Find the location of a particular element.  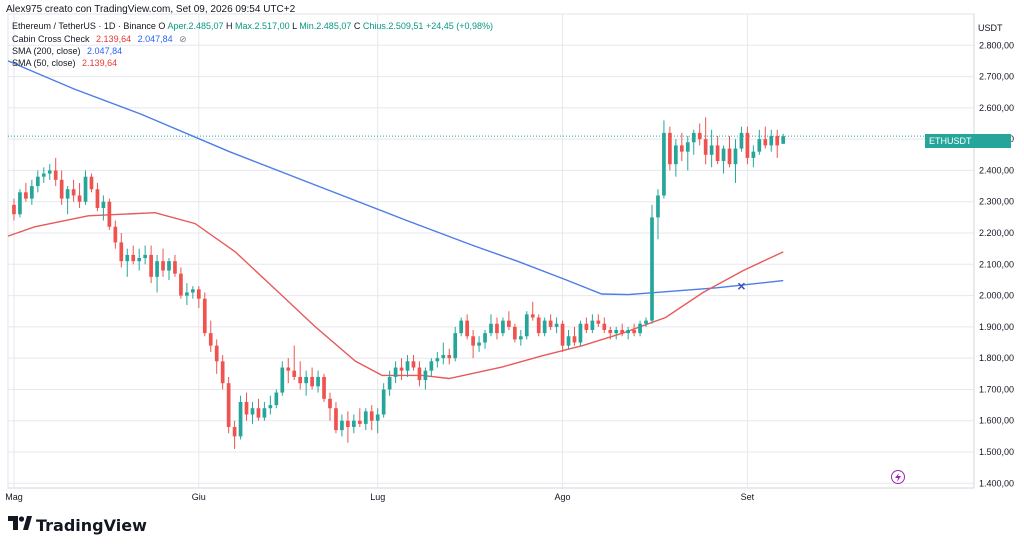

low-label: L is located at coordinates (294, 26).